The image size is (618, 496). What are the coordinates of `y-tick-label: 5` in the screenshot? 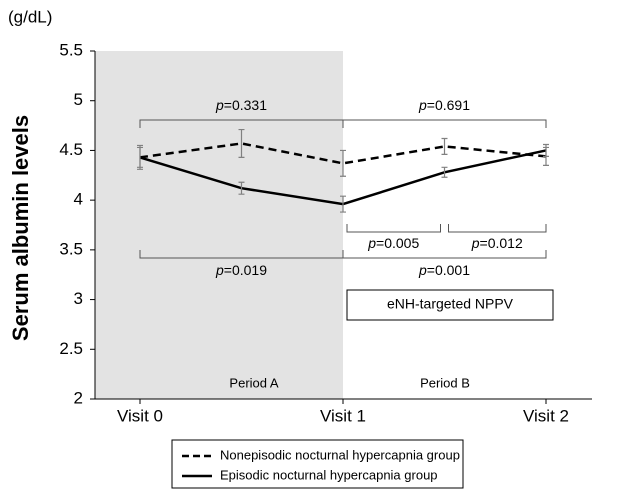 It's located at (78, 99).